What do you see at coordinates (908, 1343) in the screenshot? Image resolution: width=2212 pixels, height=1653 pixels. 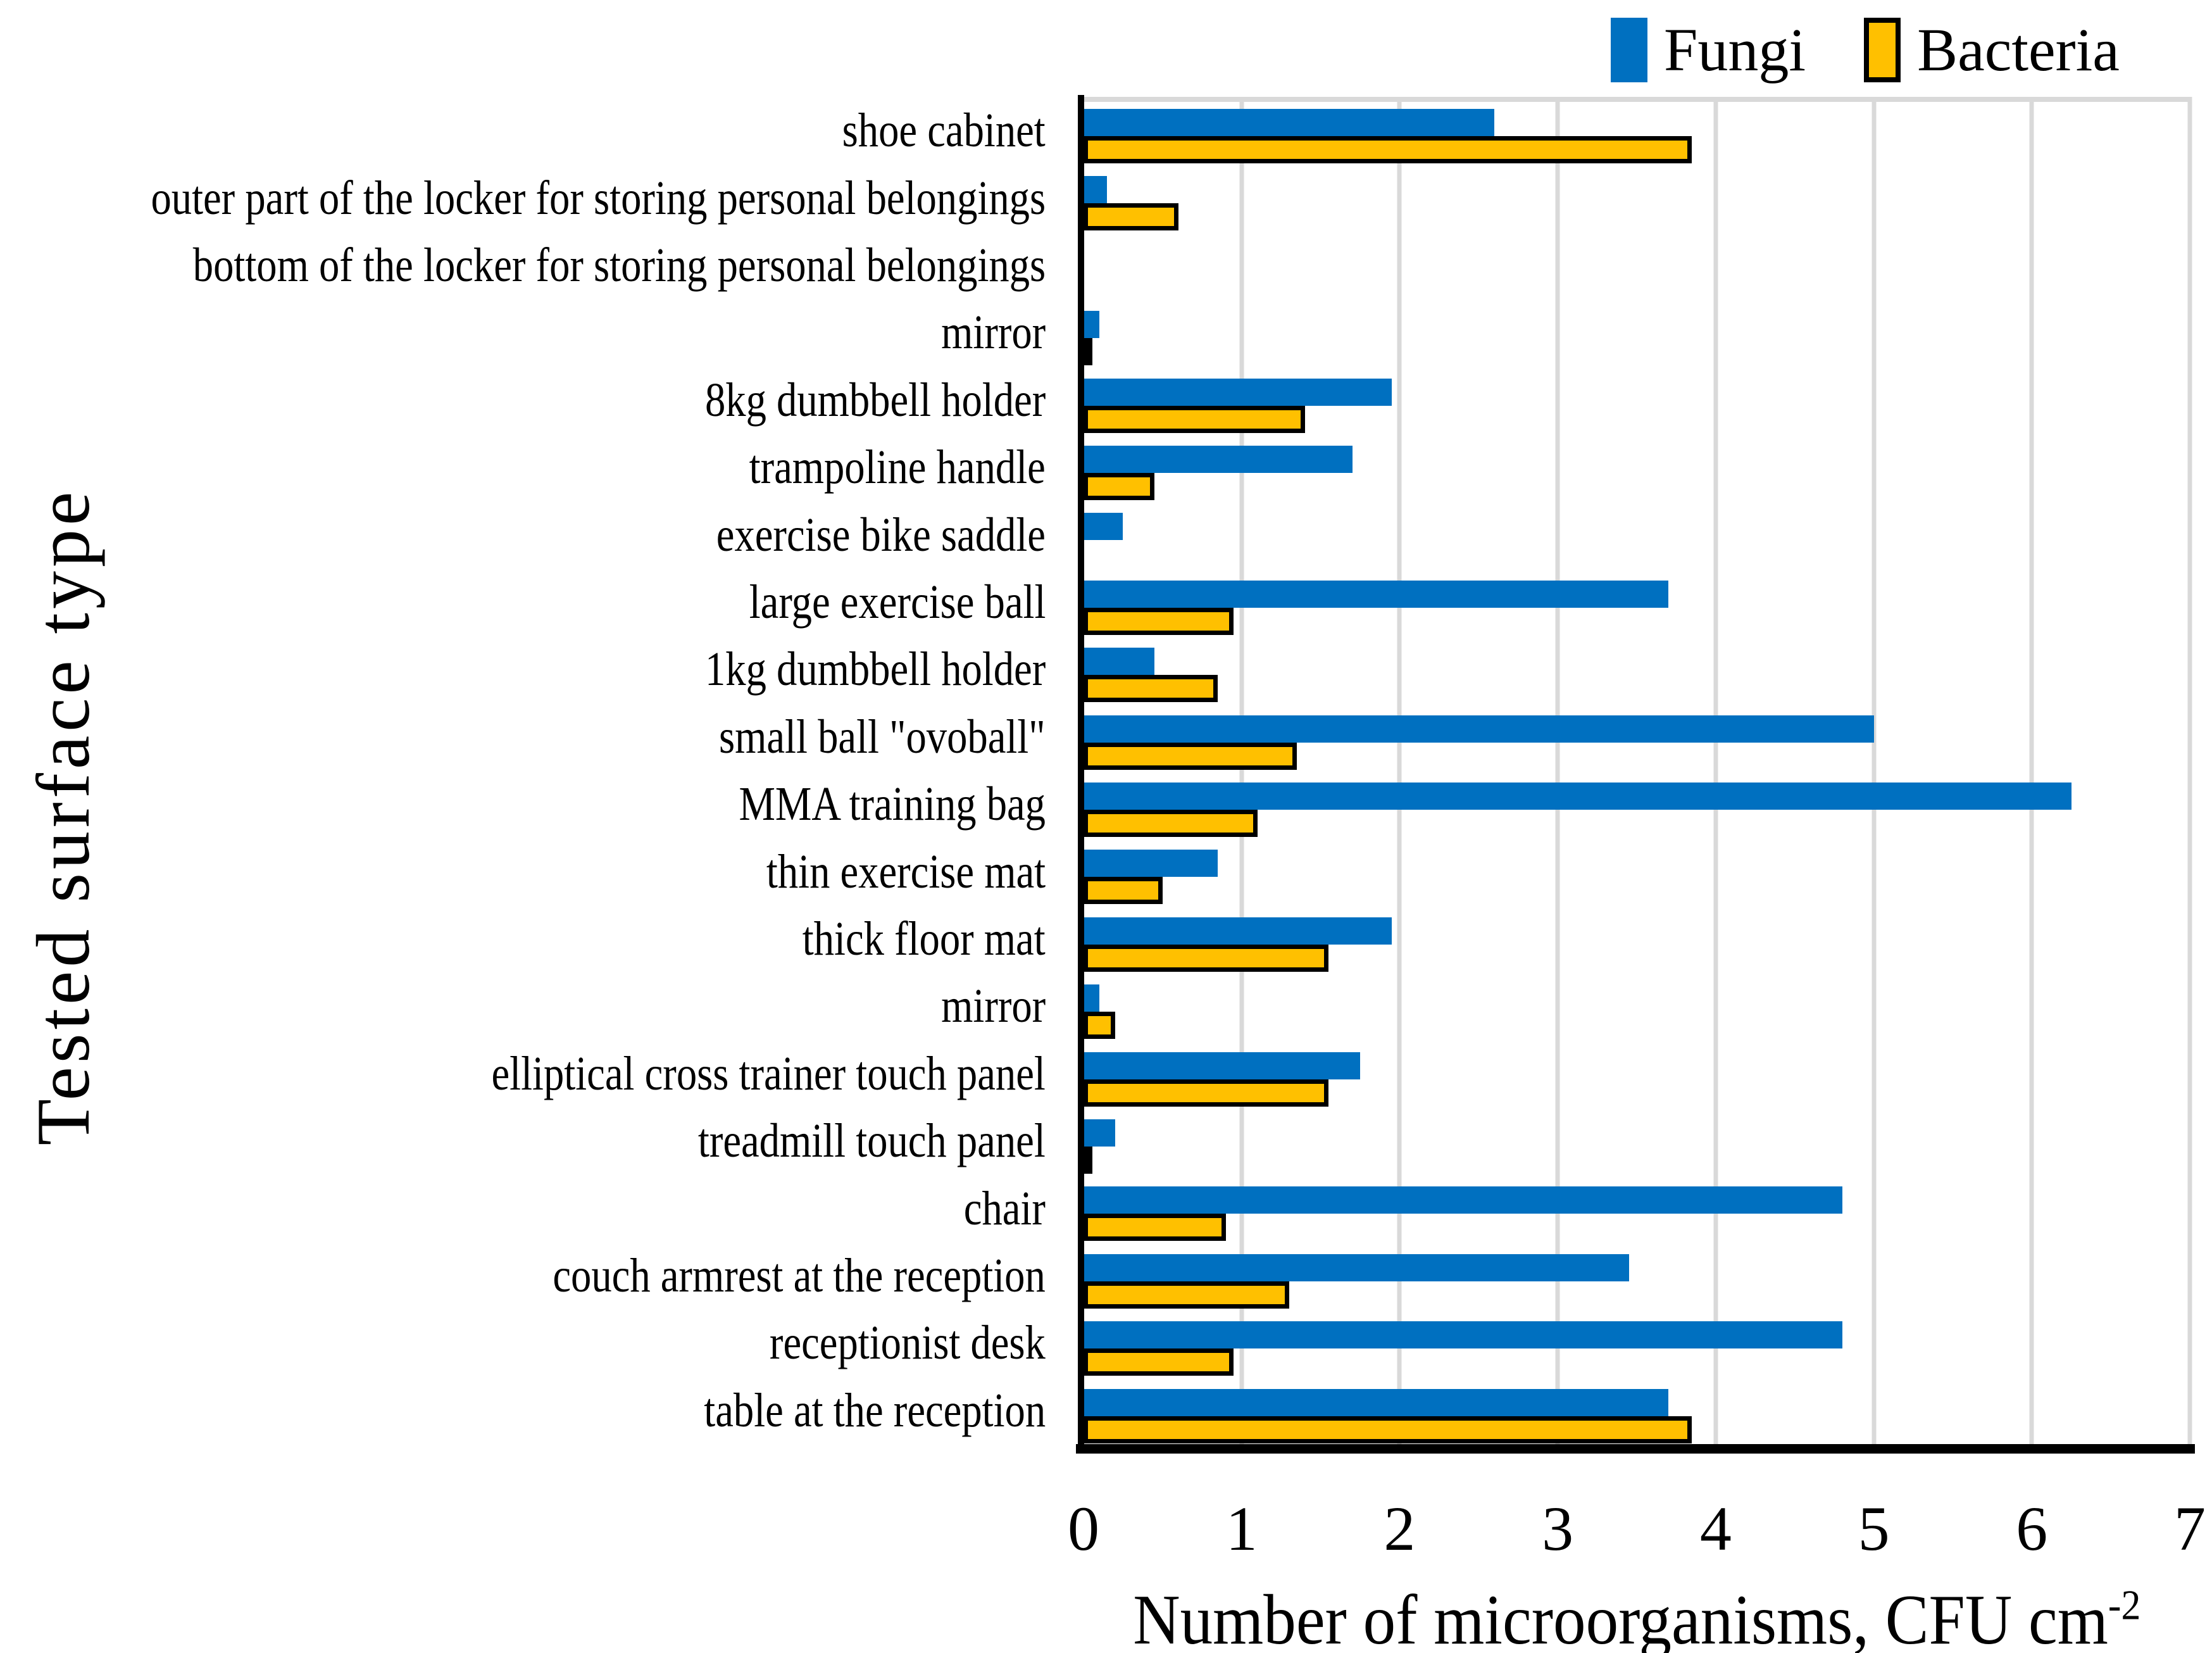 I see `category-label-text: receptionist desk` at bounding box center [908, 1343].